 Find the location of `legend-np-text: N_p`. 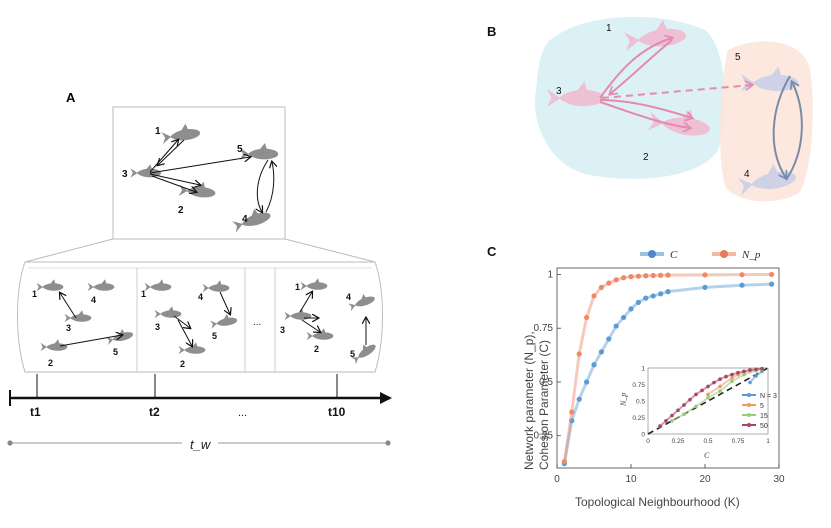

legend-np-text: N_p is located at coordinates (751, 255).